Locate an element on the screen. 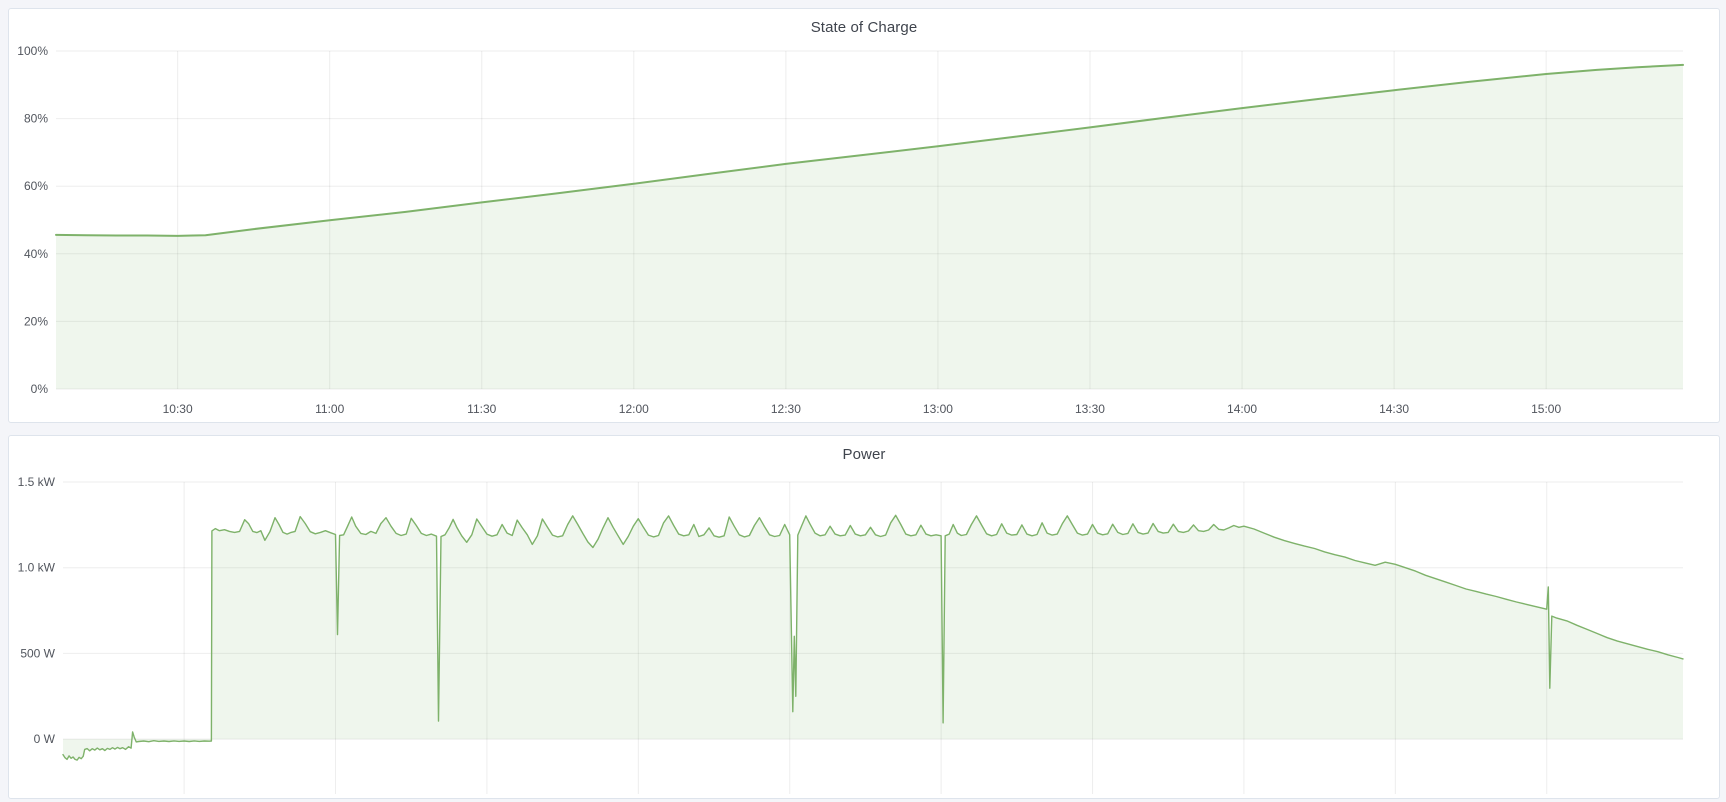 This screenshot has height=802, width=1726. y-axis-tick-label: 20% is located at coordinates (36, 321).